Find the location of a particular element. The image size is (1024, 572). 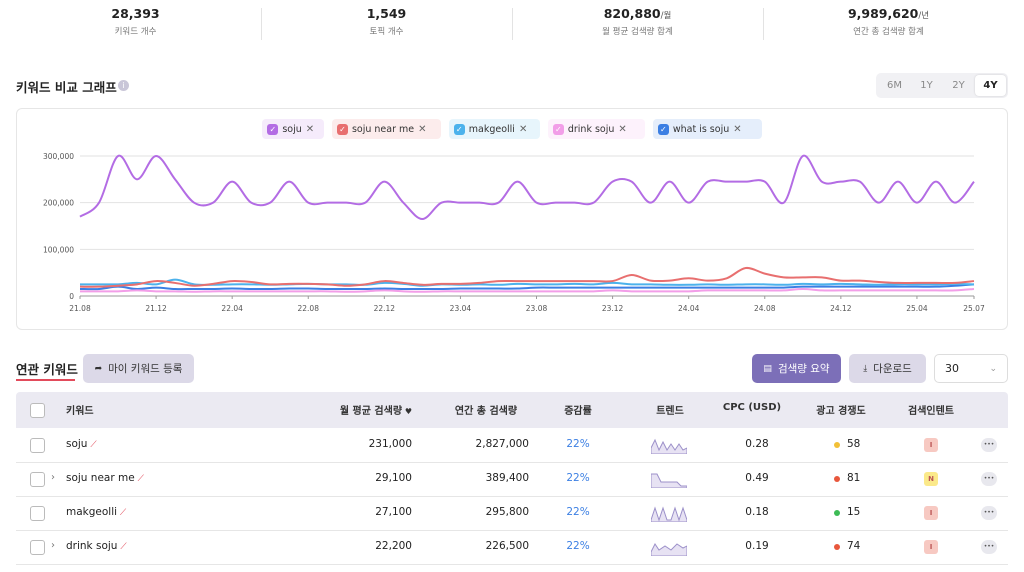

column-header: 검색인텐트 is located at coordinates (931, 411).